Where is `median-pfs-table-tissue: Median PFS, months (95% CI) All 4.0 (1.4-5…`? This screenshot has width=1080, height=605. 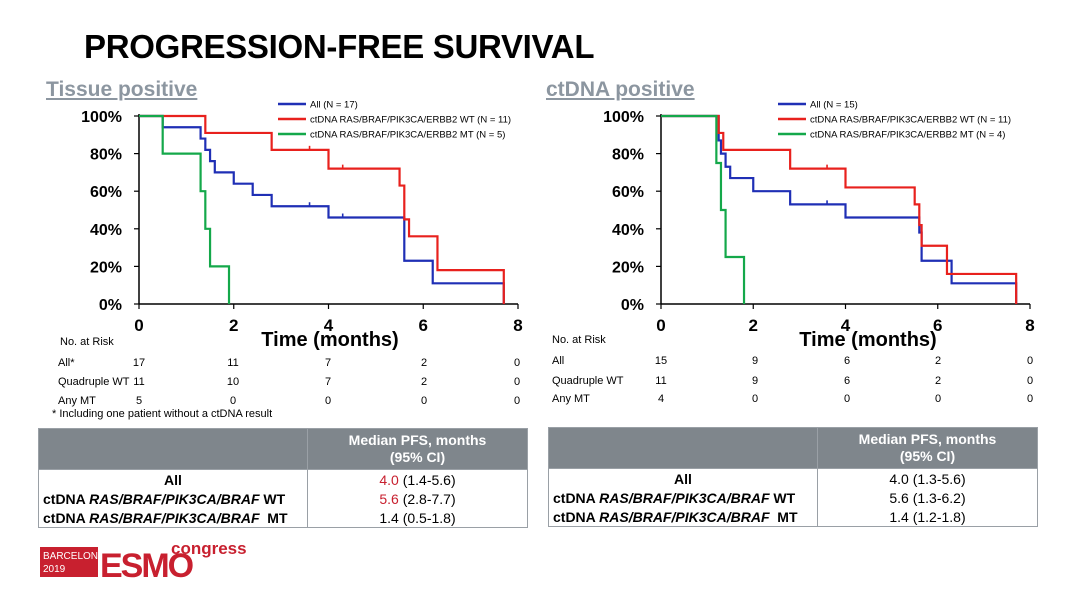
median-pfs-table-tissue: Median PFS, months (95% CI) All 4.0 (1.4-5… is located at coordinates (283, 478).